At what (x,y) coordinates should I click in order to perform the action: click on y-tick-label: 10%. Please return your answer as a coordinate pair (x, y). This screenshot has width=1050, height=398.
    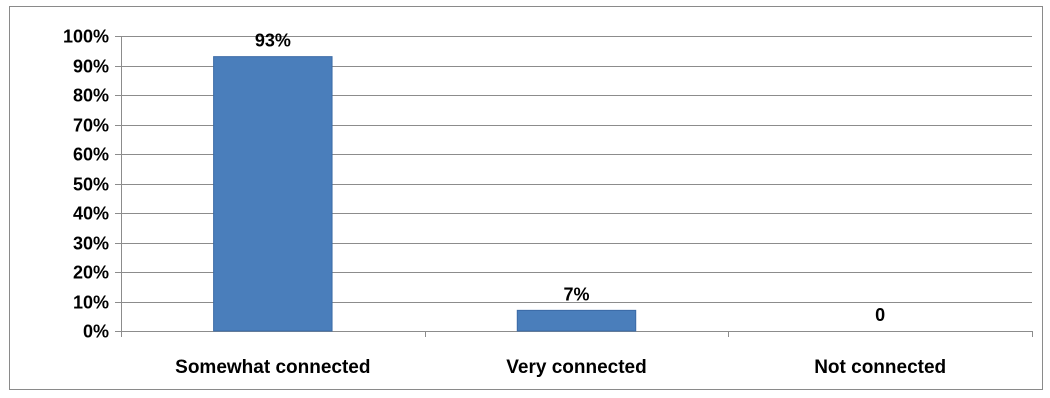
    Looking at the image, I should click on (91, 303).